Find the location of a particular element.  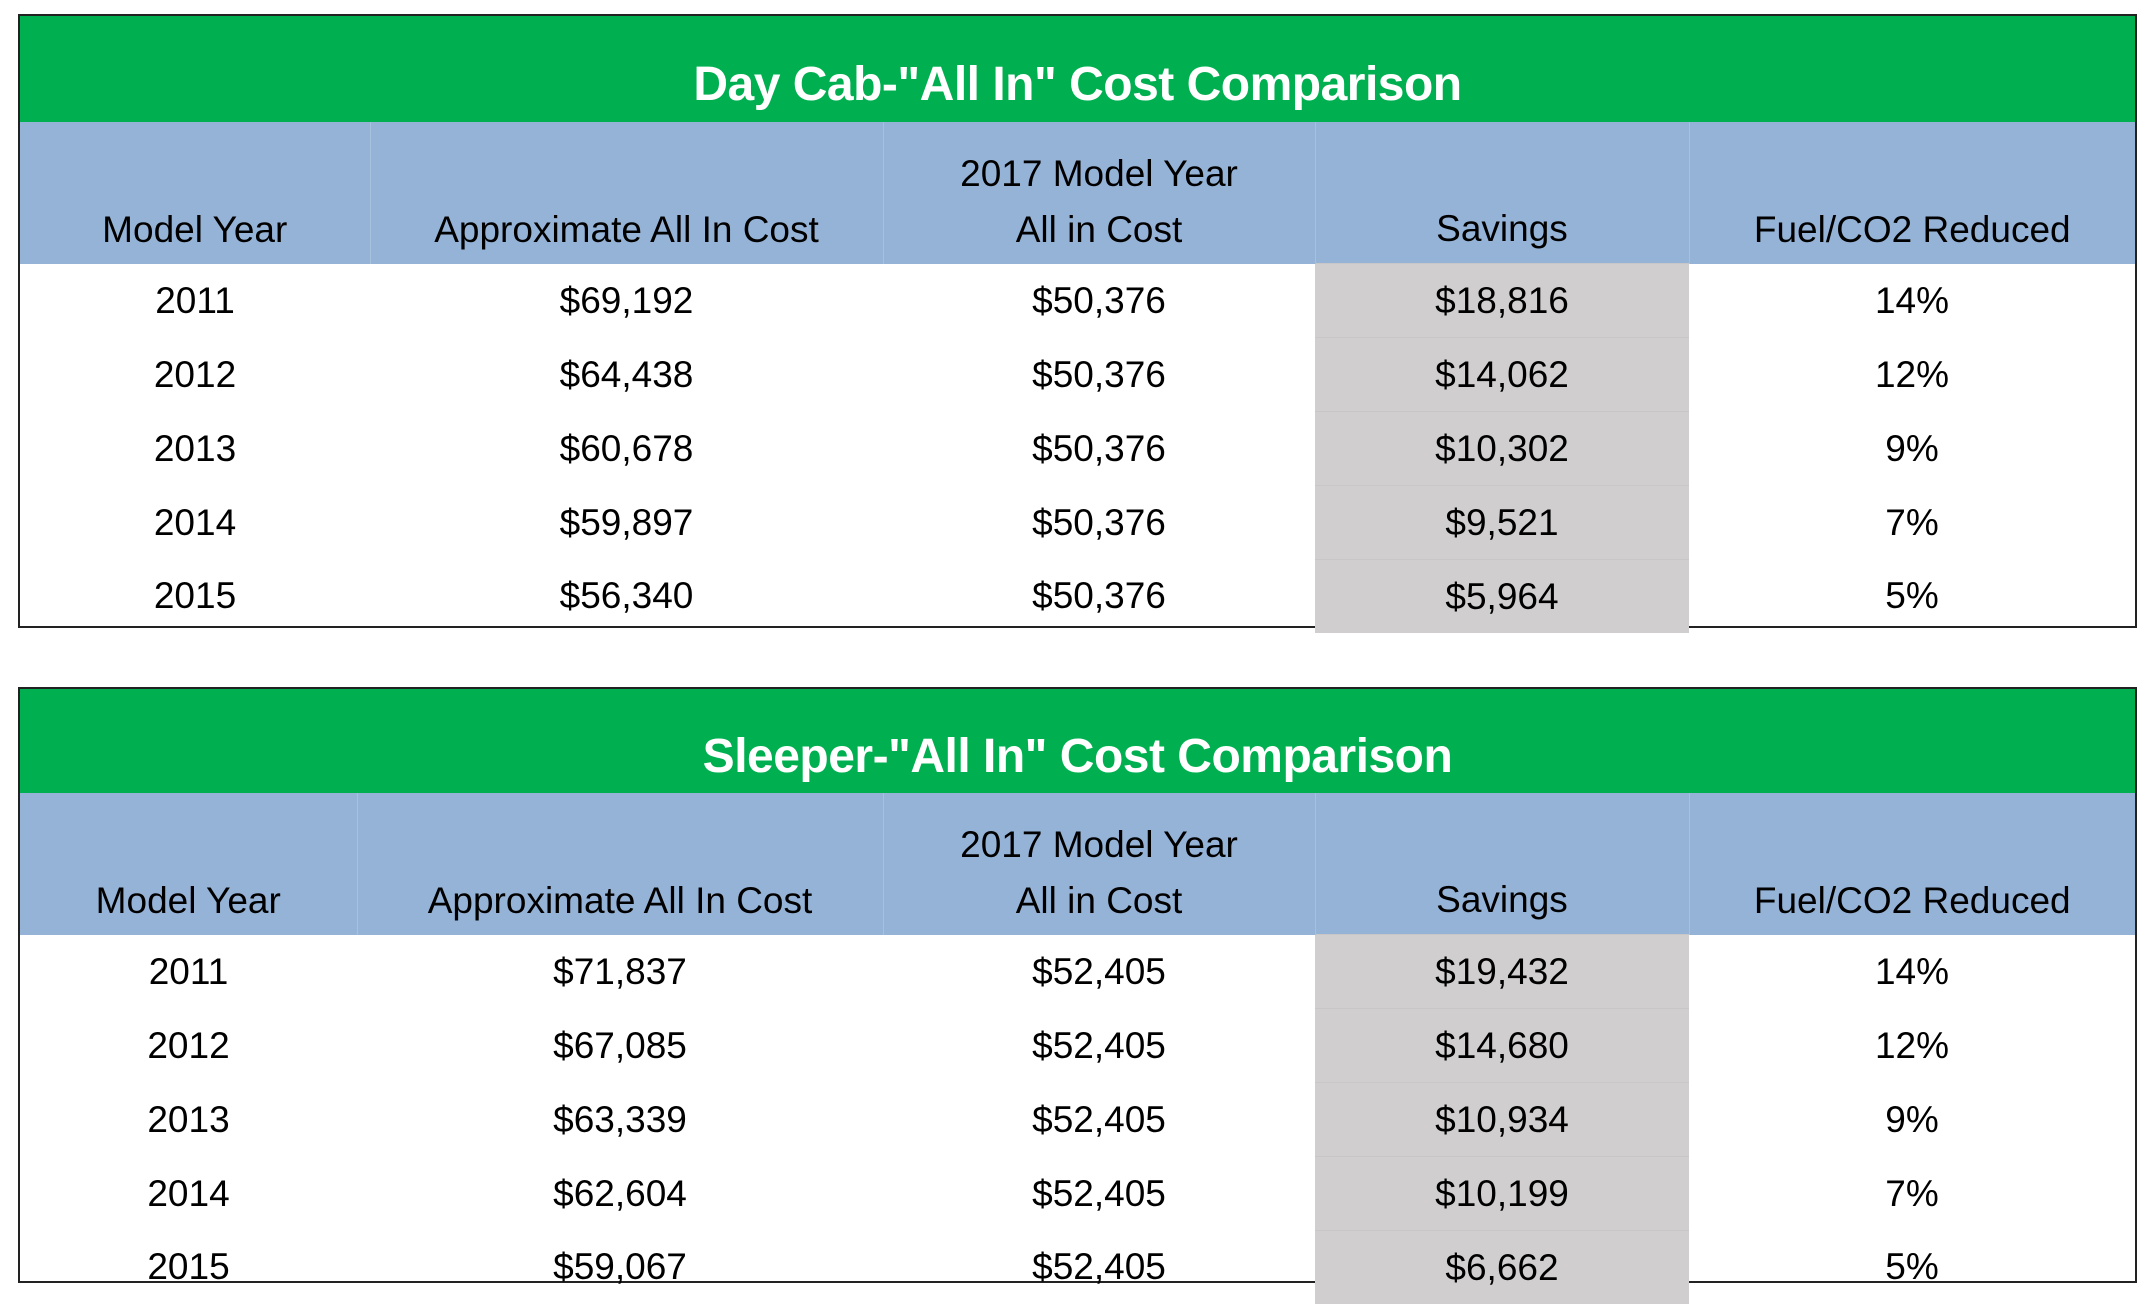

cell-approx-cost: $67,085 is located at coordinates (620, 1046).